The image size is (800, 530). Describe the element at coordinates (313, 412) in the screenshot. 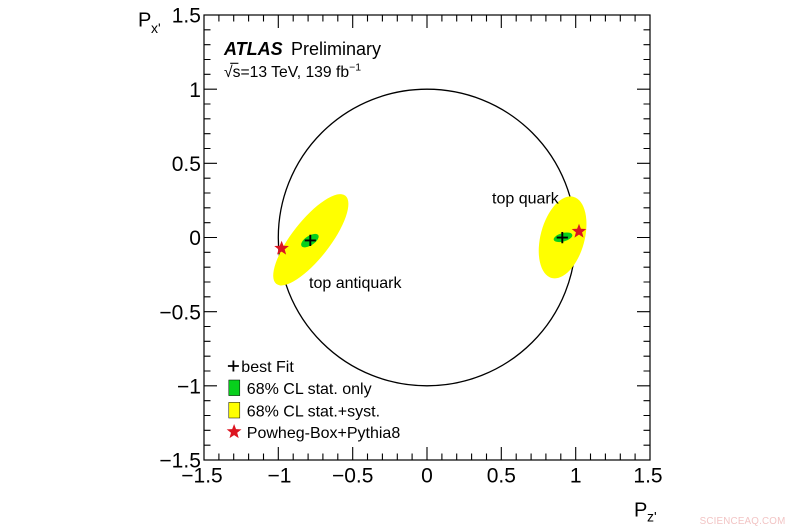

I see `svg-text: 68% CL stat.+syst.` at that location.